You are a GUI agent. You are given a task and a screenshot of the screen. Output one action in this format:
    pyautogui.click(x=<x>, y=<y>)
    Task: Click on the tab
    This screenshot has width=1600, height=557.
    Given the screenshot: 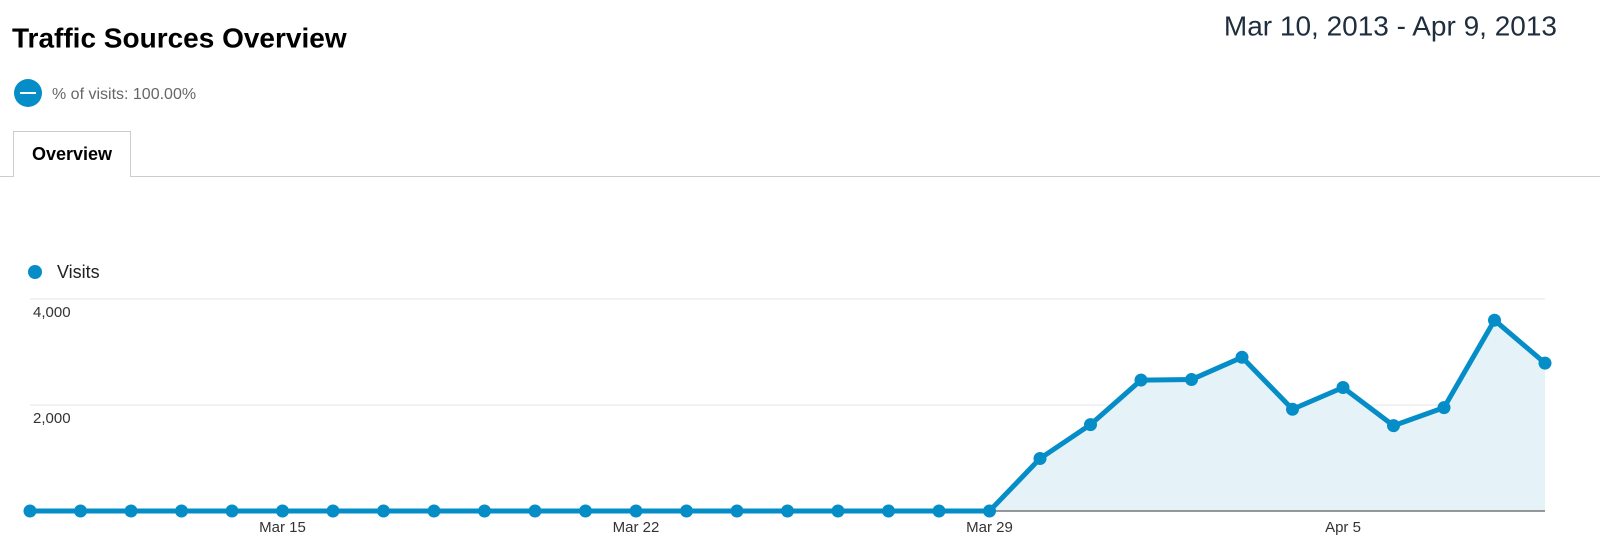 What is the action you would take?
    pyautogui.click(x=72, y=154)
    